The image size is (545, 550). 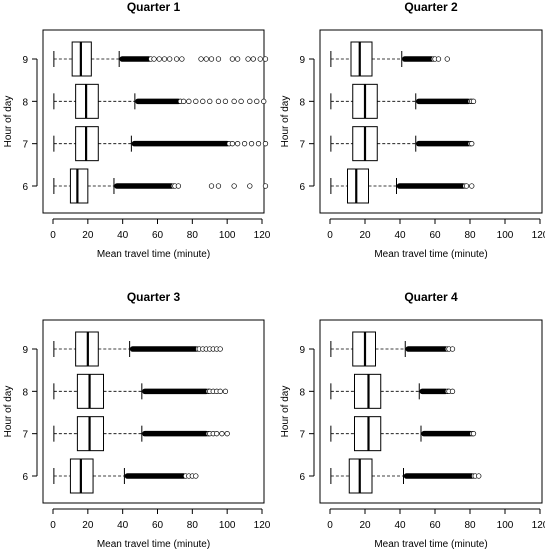 What do you see at coordinates (25, 477) in the screenshot?
I see `y-tick-label: 6` at bounding box center [25, 477].